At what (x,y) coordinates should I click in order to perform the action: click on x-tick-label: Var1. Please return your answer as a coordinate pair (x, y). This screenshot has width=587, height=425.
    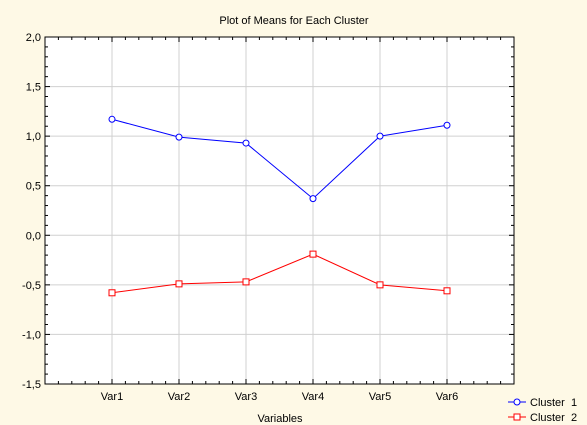
    Looking at the image, I should click on (112, 397).